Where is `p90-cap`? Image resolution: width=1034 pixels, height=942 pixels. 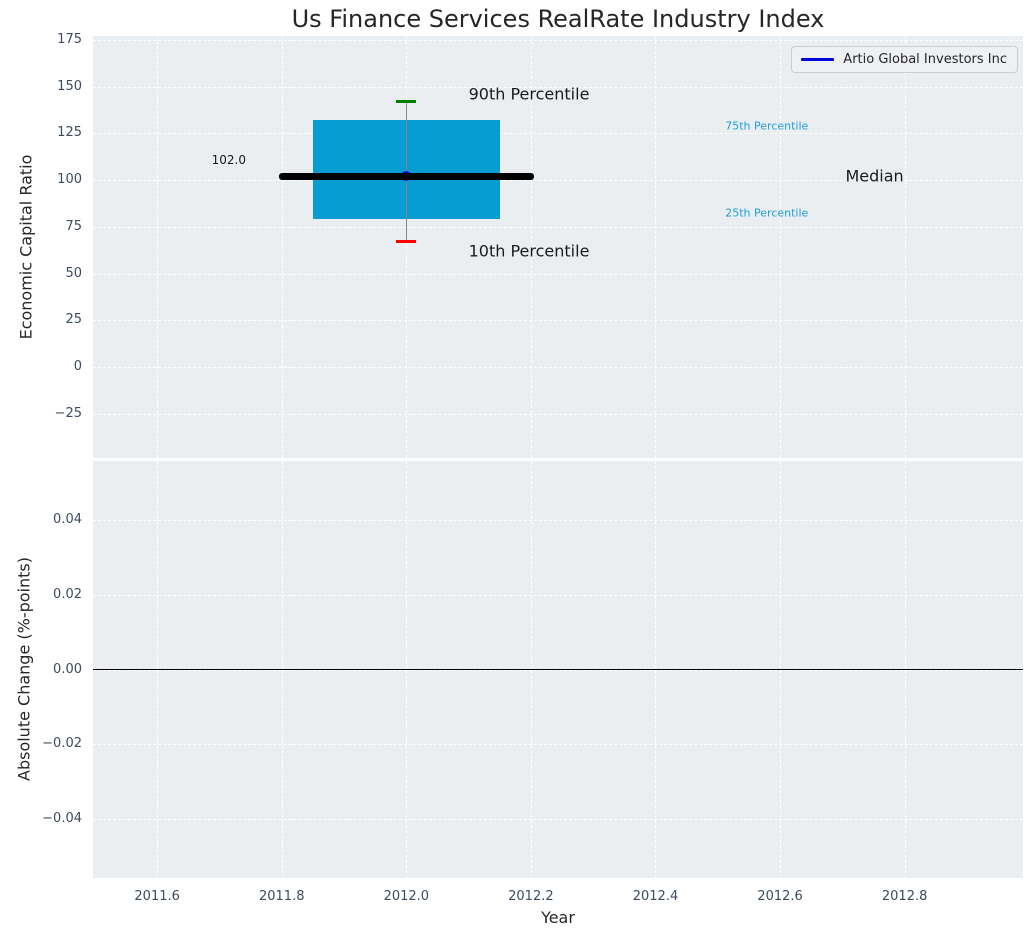 p90-cap is located at coordinates (406, 102).